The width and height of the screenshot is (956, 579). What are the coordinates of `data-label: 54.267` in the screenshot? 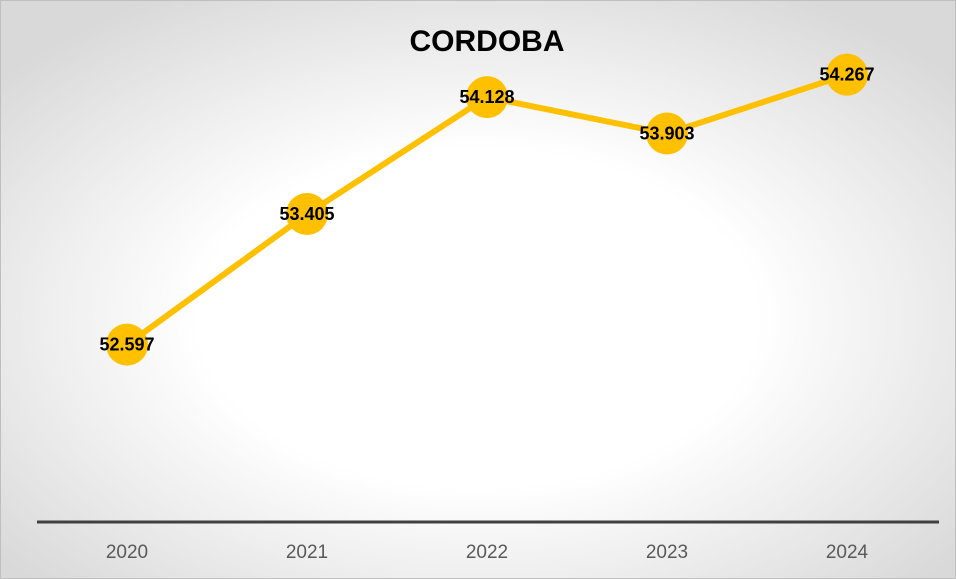 It's located at (846, 74).